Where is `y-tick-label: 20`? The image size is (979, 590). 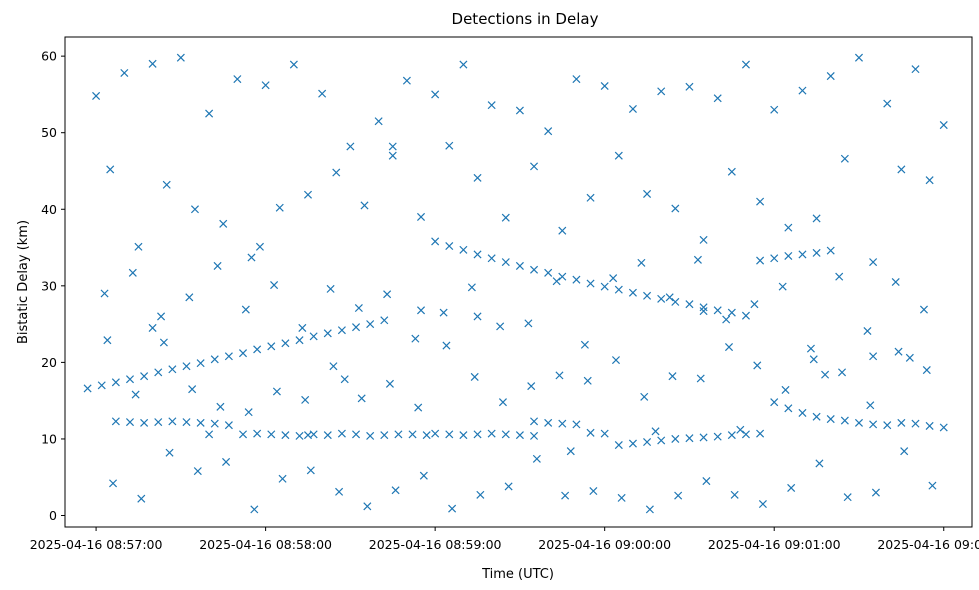 y-tick-label: 20 is located at coordinates (49, 362).